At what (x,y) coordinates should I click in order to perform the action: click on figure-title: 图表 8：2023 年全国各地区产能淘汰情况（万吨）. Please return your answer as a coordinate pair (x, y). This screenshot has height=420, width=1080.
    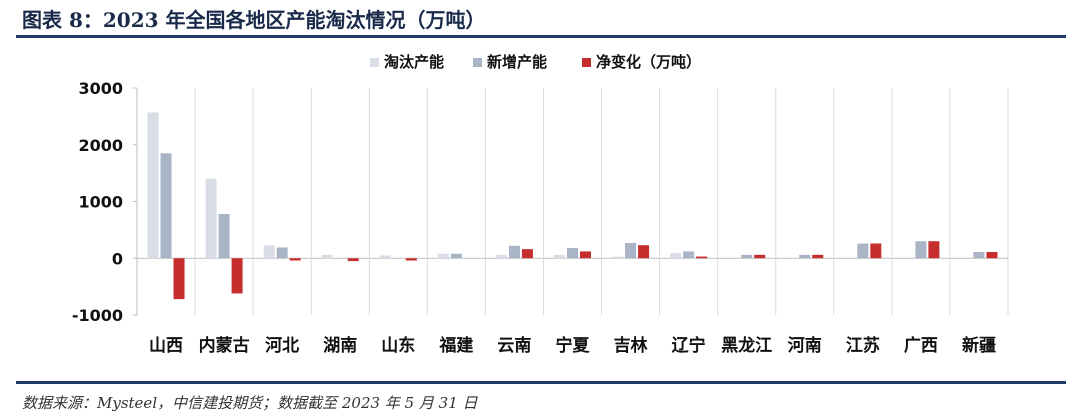
    Looking at the image, I should click on (254, 18).